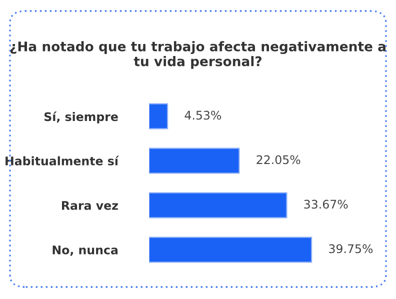 This screenshot has height=299, width=396. What do you see at coordinates (198, 55) in the screenshot?
I see `chart-title: ¿Ha notado que tu trabajo afecta negativamente a tu vida personal?` at bounding box center [198, 55].